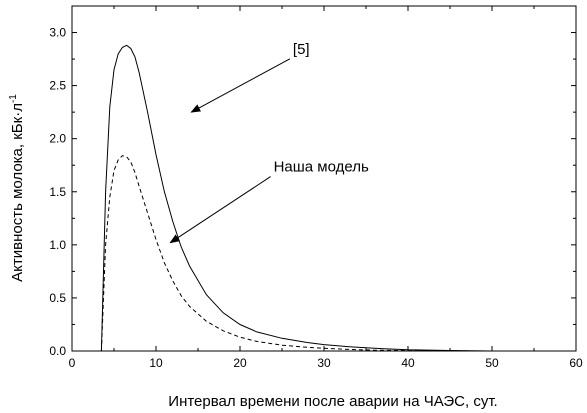  I want to click on y-tick-label: 1.5, so click(57, 192).